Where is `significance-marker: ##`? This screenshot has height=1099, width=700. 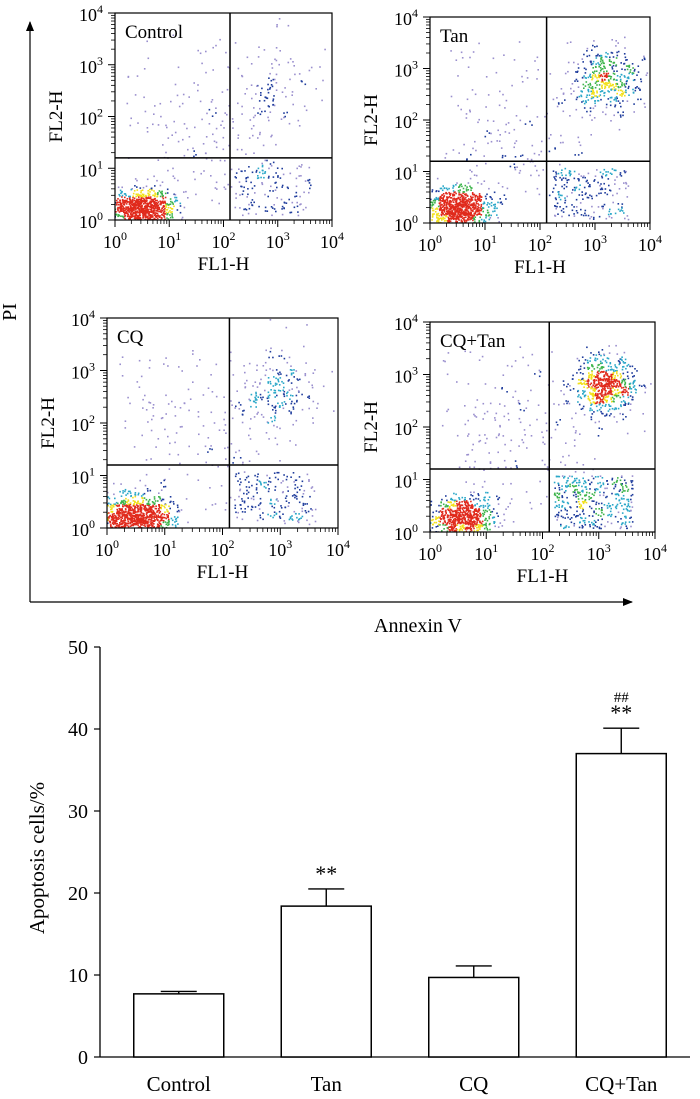 significance-marker: ## is located at coordinates (622, 698).